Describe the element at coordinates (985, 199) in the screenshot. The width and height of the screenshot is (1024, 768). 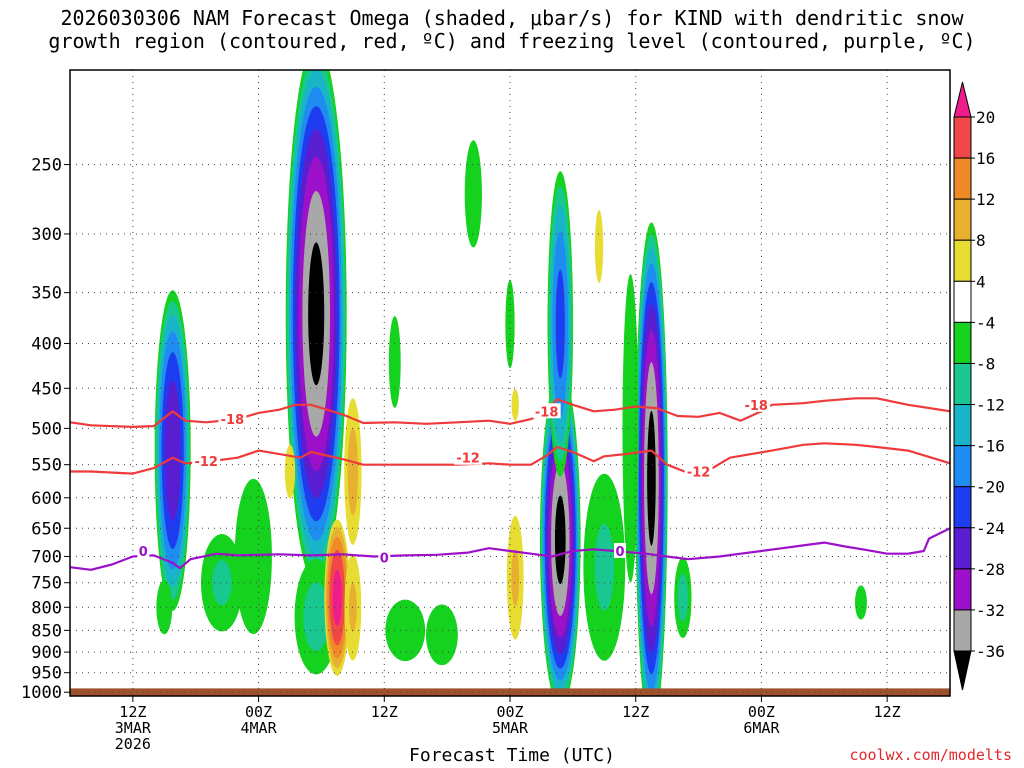
I see `colorbar-label: 12` at that location.